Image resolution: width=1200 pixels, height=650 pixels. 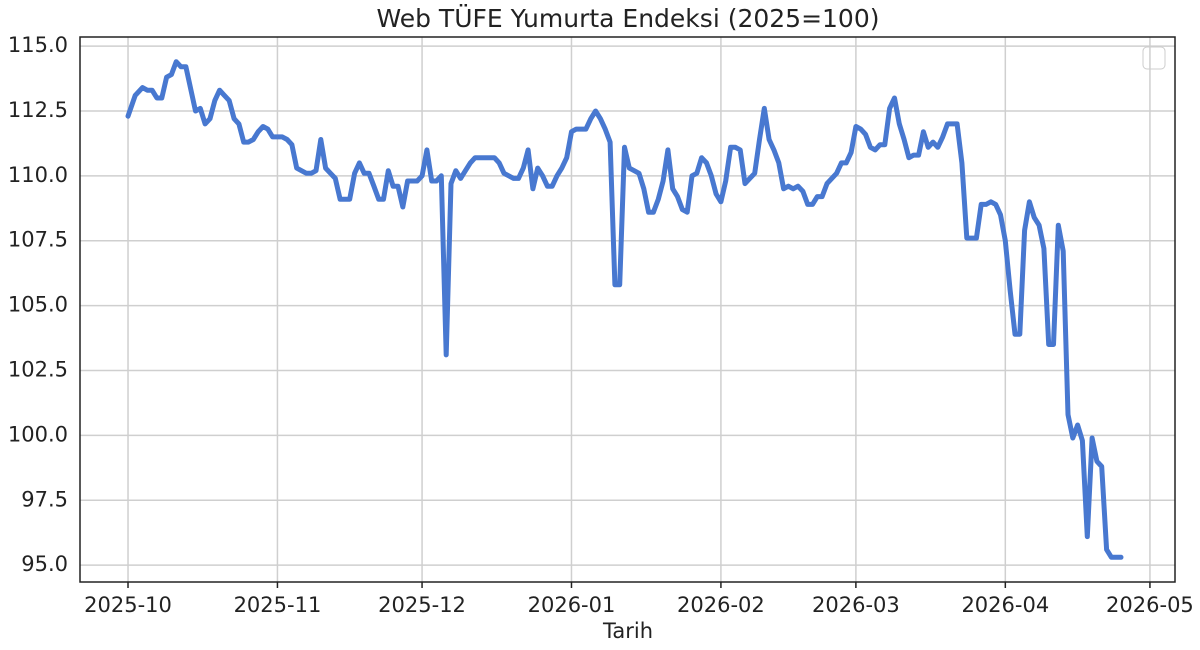 What do you see at coordinates (44, 564) in the screenshot?
I see `y-tick-label: 95.0` at bounding box center [44, 564].